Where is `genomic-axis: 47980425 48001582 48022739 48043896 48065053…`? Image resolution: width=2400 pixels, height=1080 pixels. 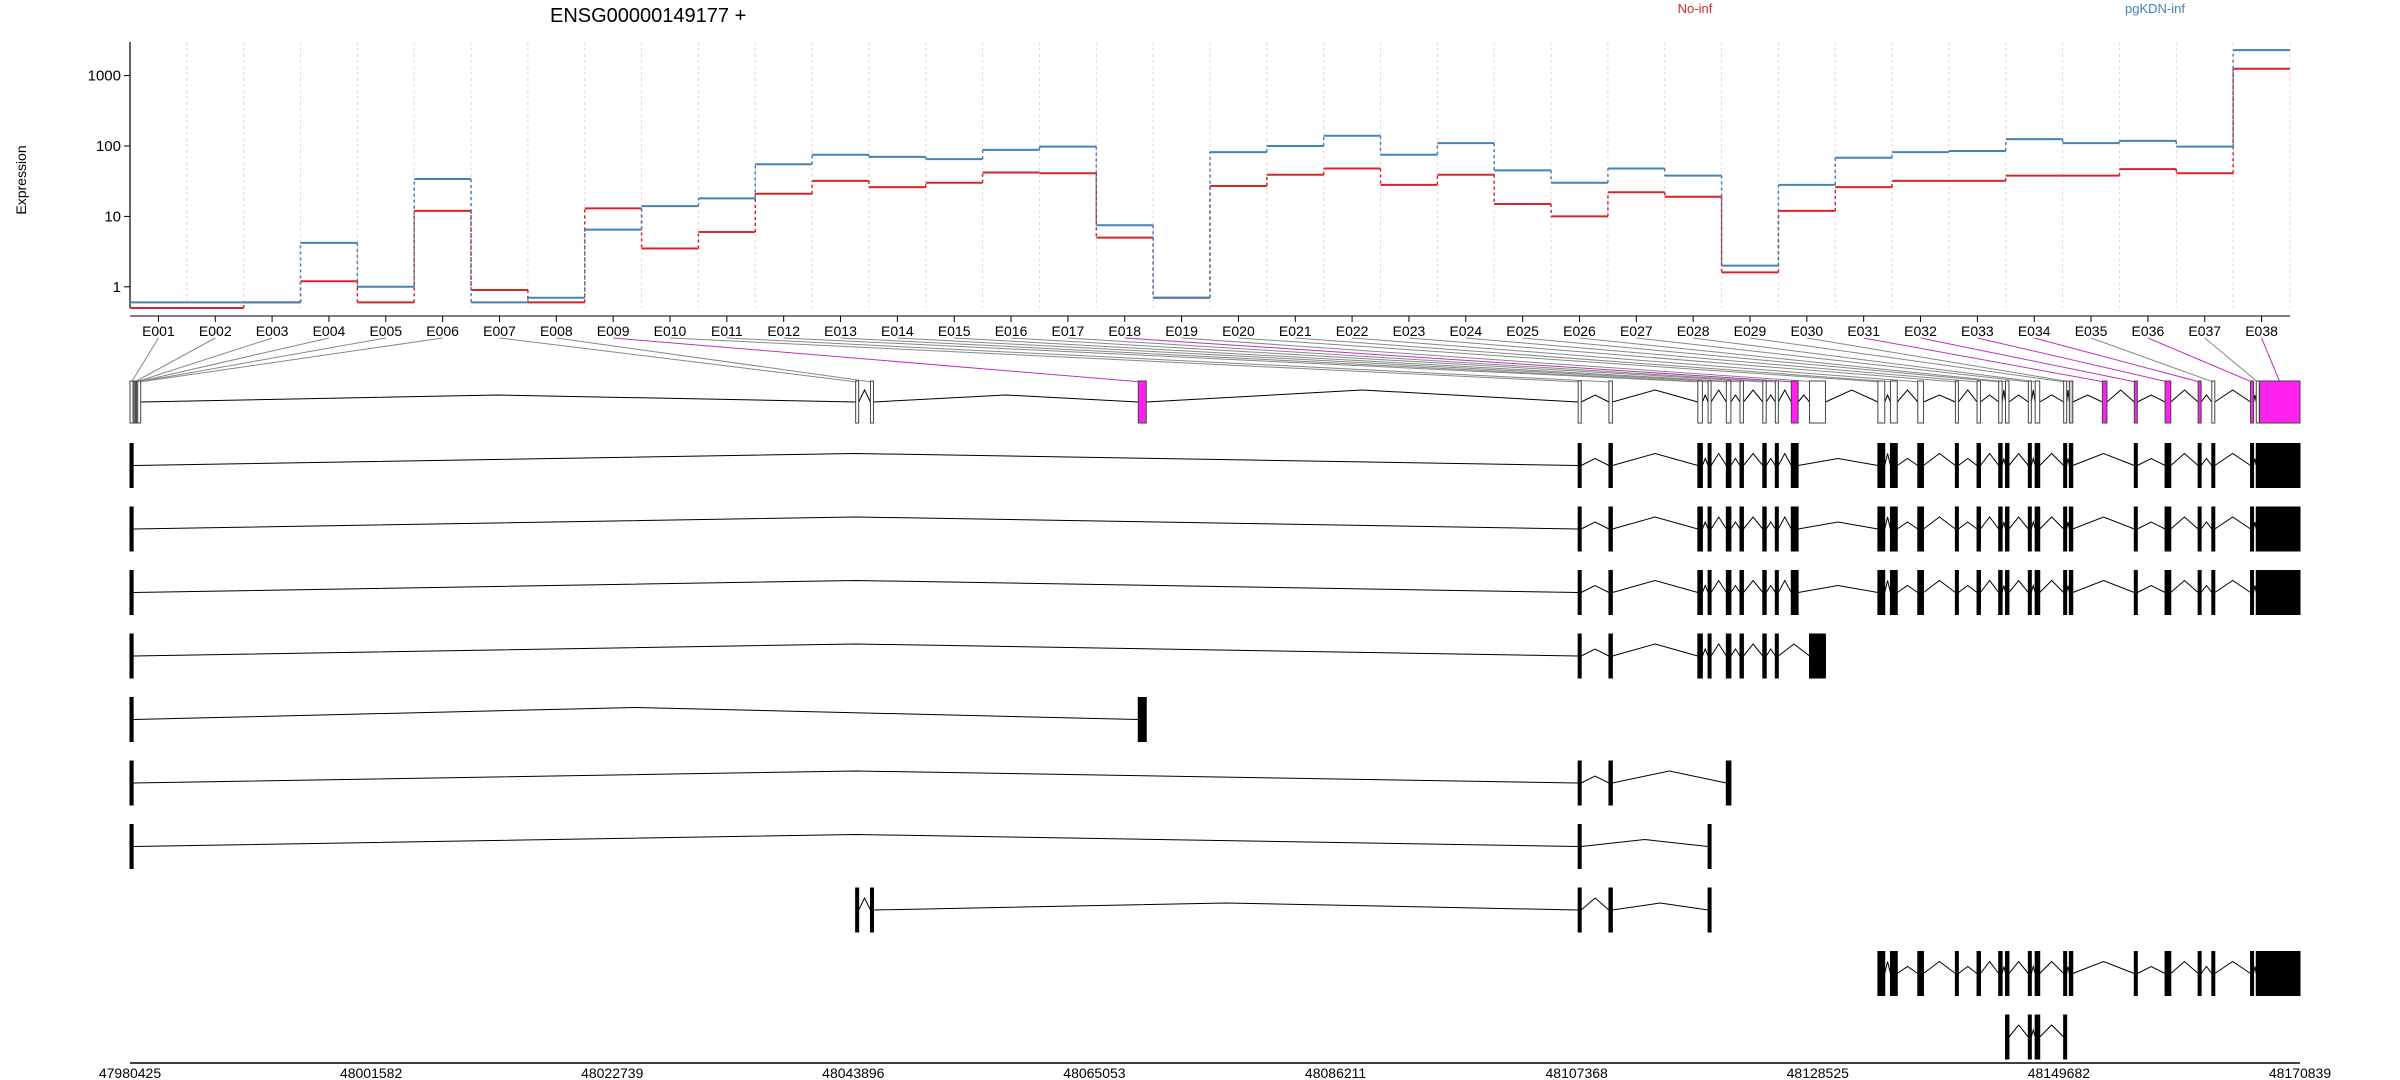 genomic-axis: 47980425 48001582 48022739 48043896 48065053… is located at coordinates (1215, 1071).